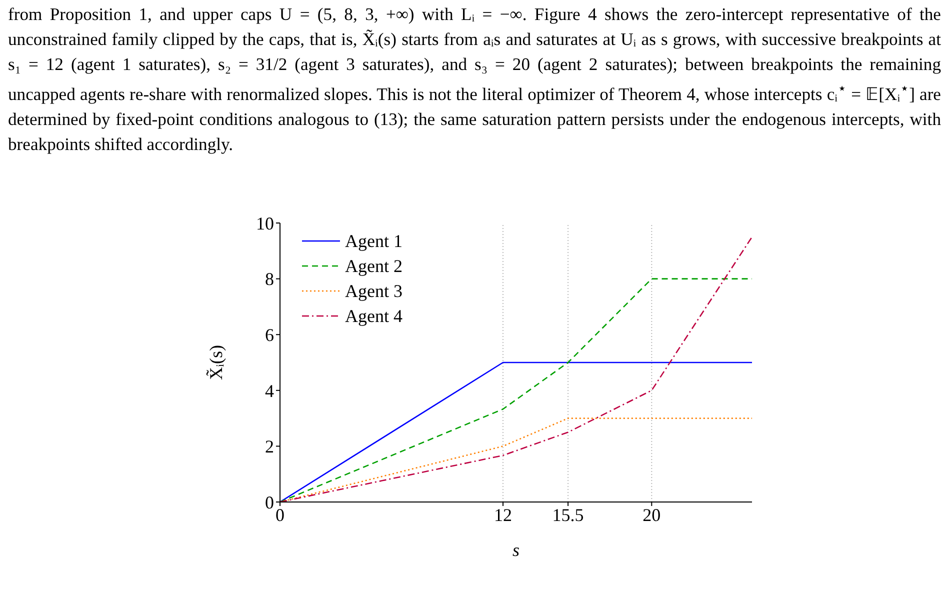  I want to click on legend-label: Agent 4, so click(373, 316).